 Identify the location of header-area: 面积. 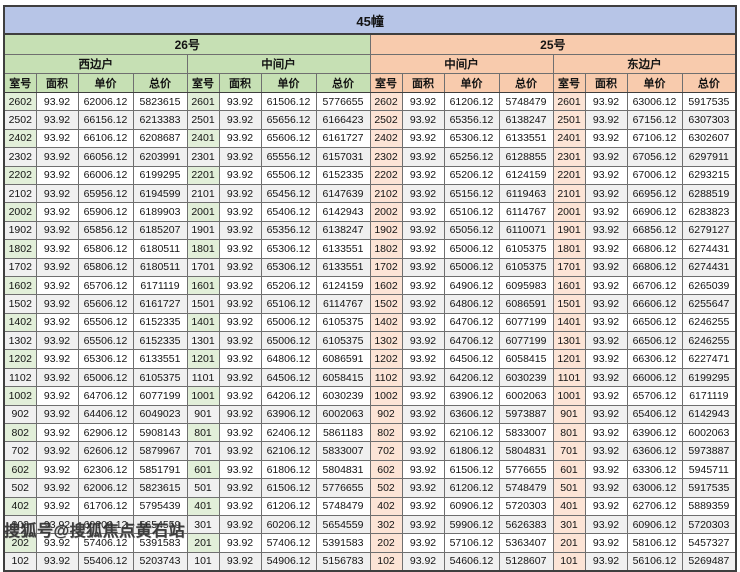
(57, 83).